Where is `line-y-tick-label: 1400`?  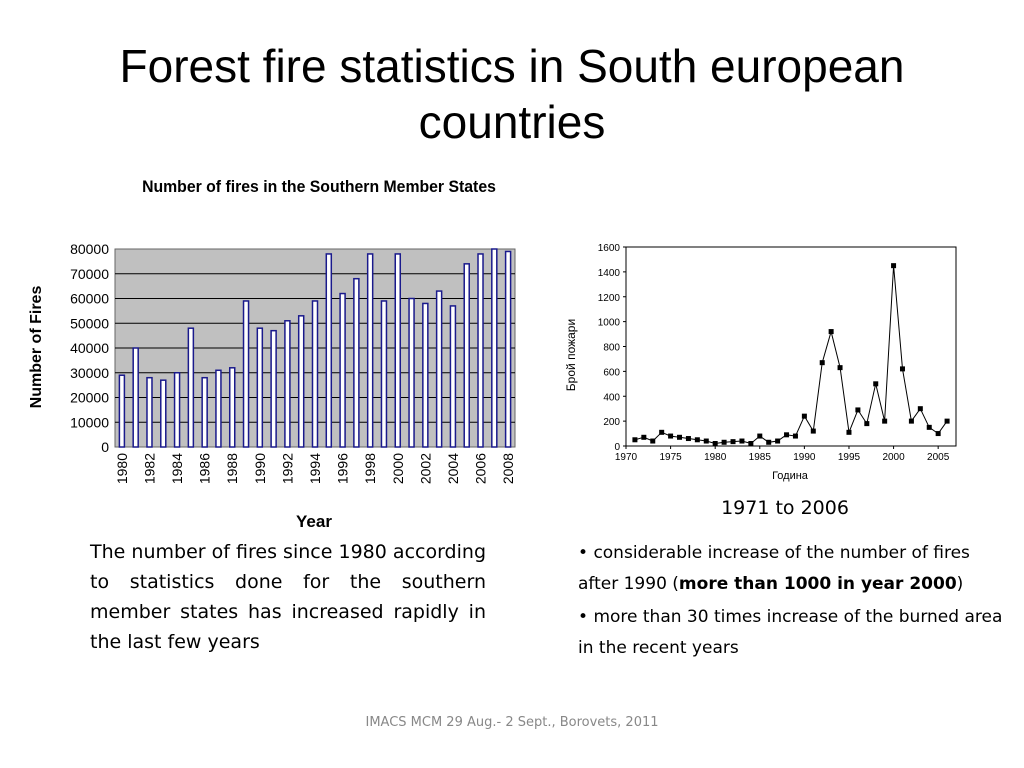 line-y-tick-label: 1400 is located at coordinates (609, 273).